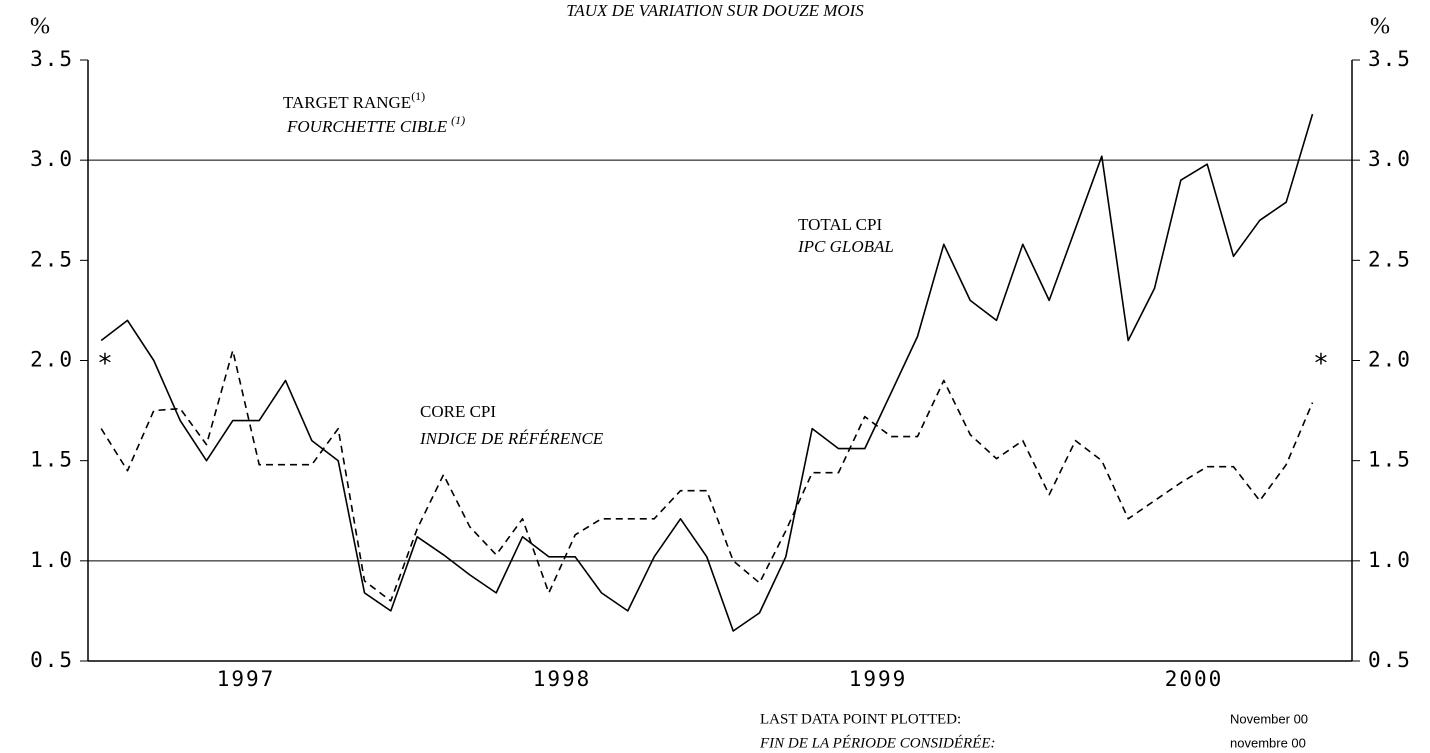 The image size is (1430, 753). Describe the element at coordinates (246, 679) in the screenshot. I see `x-tick-label: 1997` at that location.